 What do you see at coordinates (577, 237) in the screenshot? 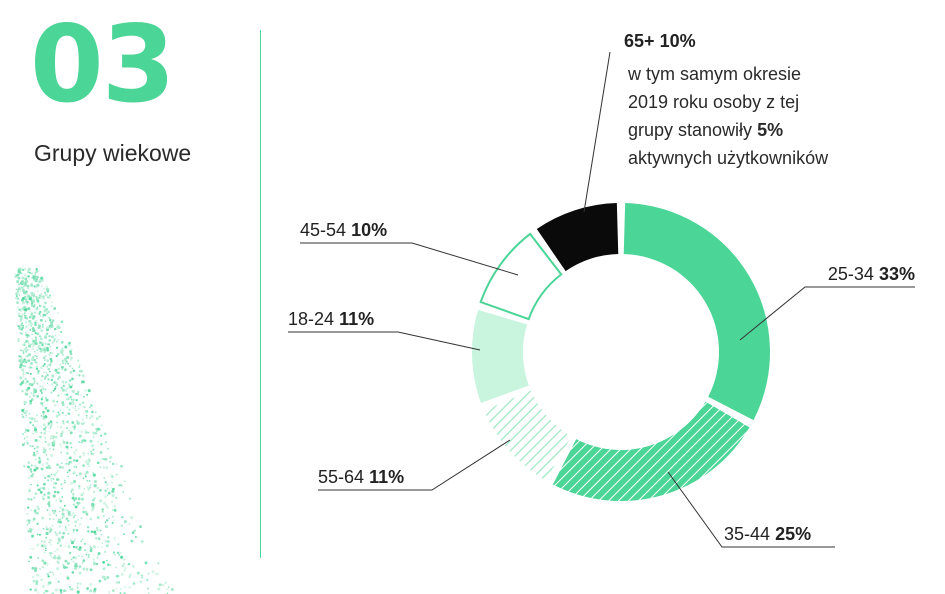
I see `slice-65plus` at bounding box center [577, 237].